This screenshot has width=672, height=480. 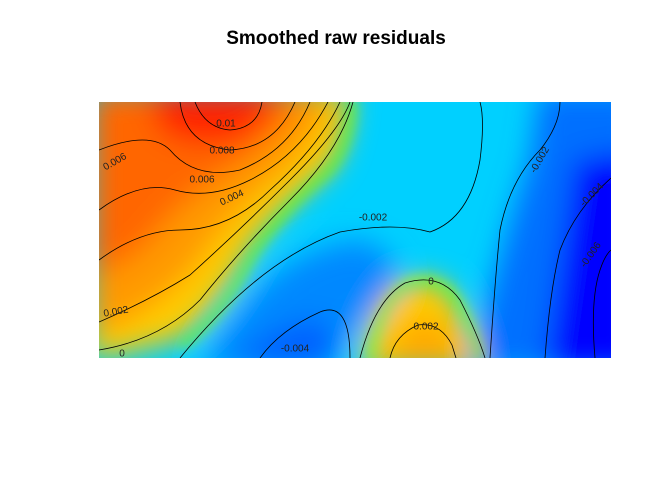 What do you see at coordinates (201, 180) in the screenshot?
I see `contour-label: 0.006` at bounding box center [201, 180].